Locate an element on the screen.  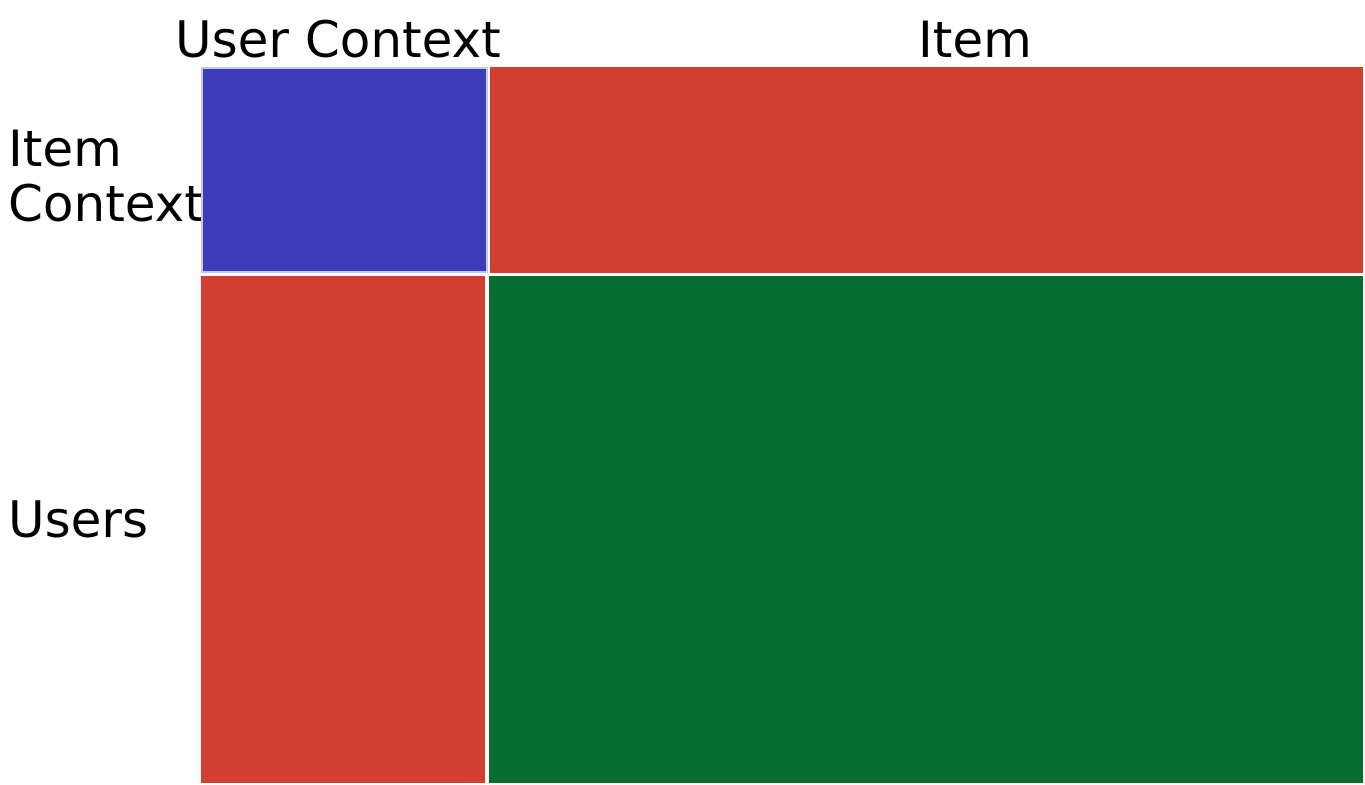
block-users-user-context is located at coordinates (343, 529).